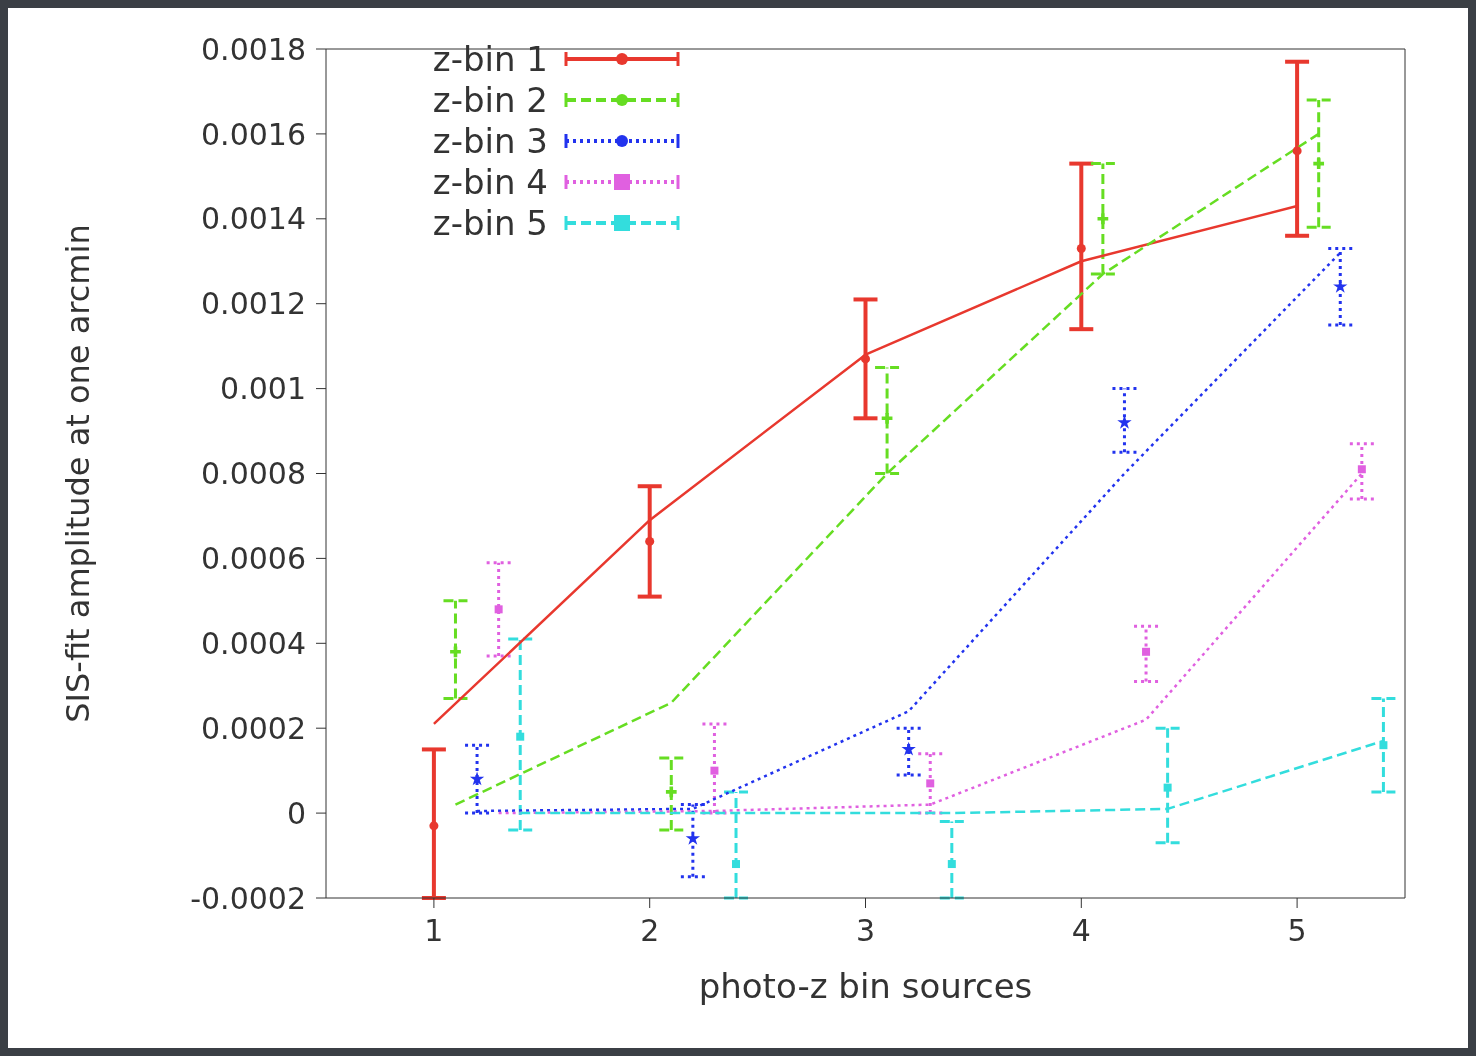  What do you see at coordinates (1297, 931) in the screenshot?
I see `x-tick-label: 5` at bounding box center [1297, 931].